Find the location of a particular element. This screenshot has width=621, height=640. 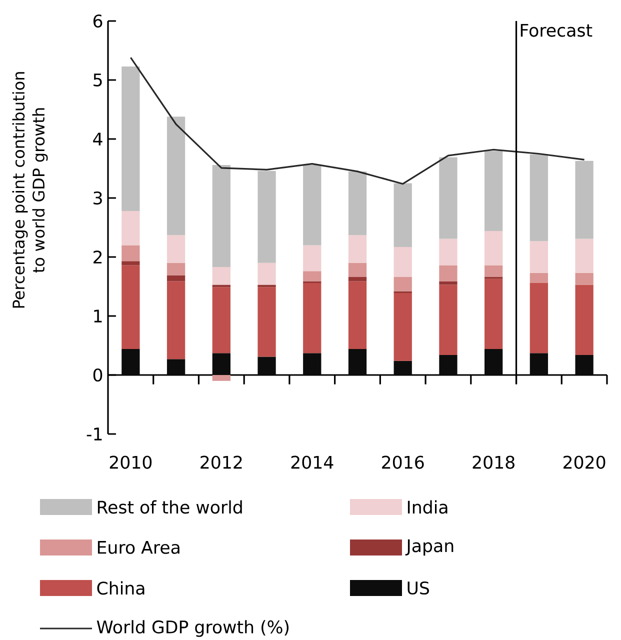

y-tick-label: 4 is located at coordinates (97, 139).